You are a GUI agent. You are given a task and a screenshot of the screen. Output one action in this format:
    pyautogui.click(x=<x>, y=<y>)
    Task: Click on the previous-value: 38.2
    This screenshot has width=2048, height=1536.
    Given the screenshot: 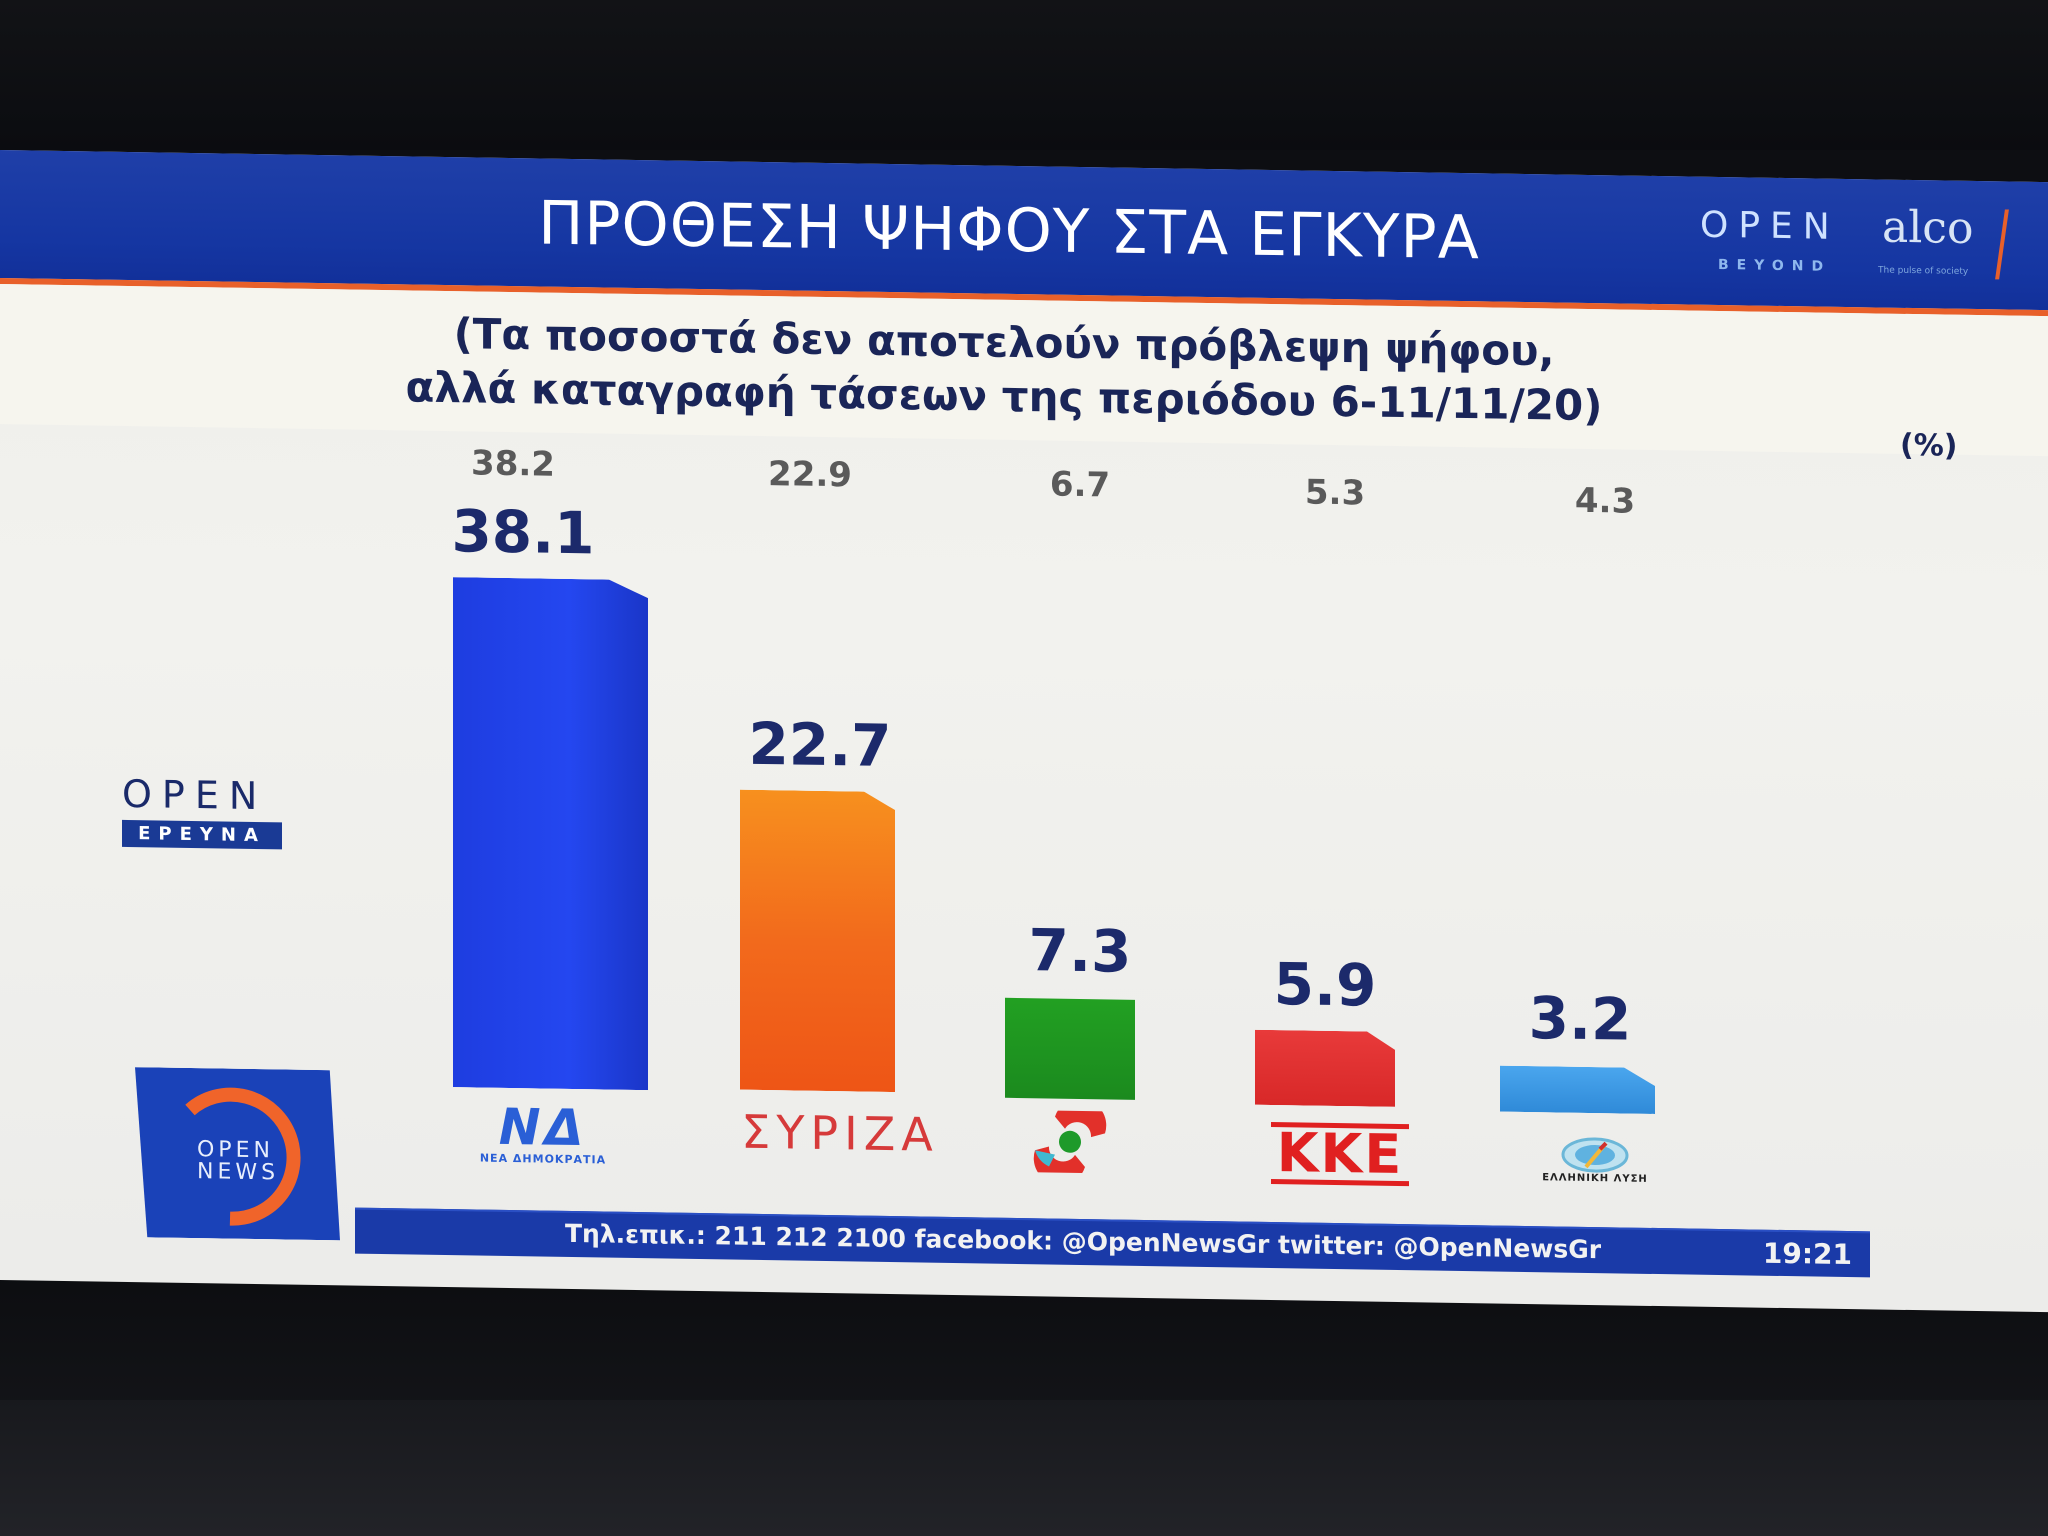 What is the action you would take?
    pyautogui.click(x=513, y=464)
    